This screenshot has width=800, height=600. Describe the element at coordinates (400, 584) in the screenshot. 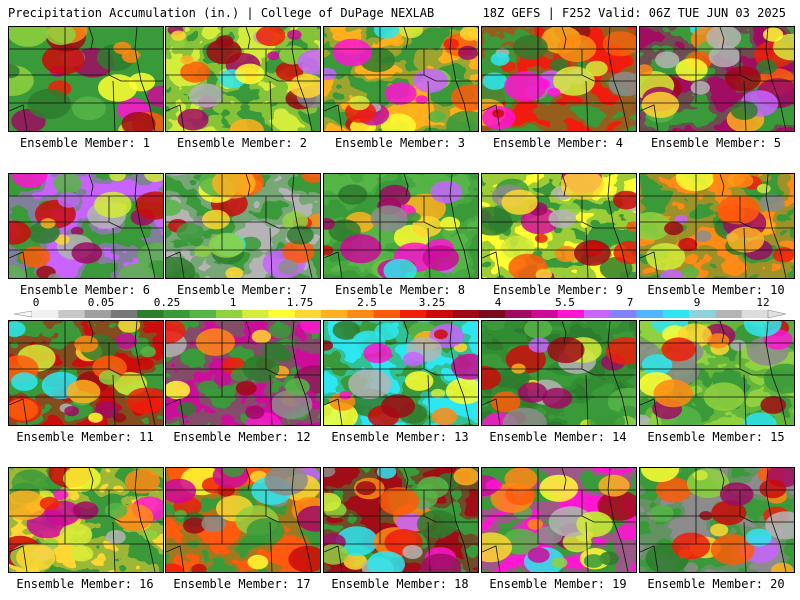

I see `ensemble-member-label: Ensemble Member: 18` at that location.